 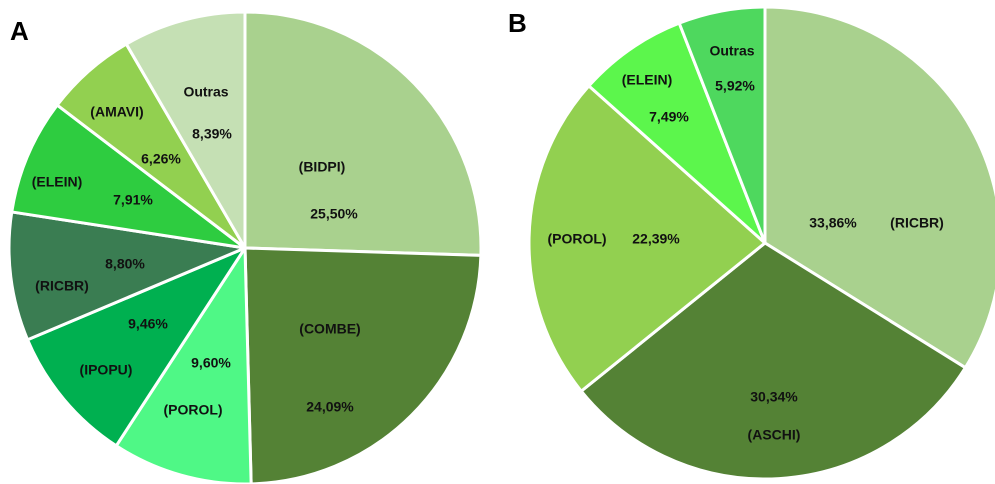 What do you see at coordinates (19, 31) in the screenshot?
I see `panel-letter-a: A` at bounding box center [19, 31].